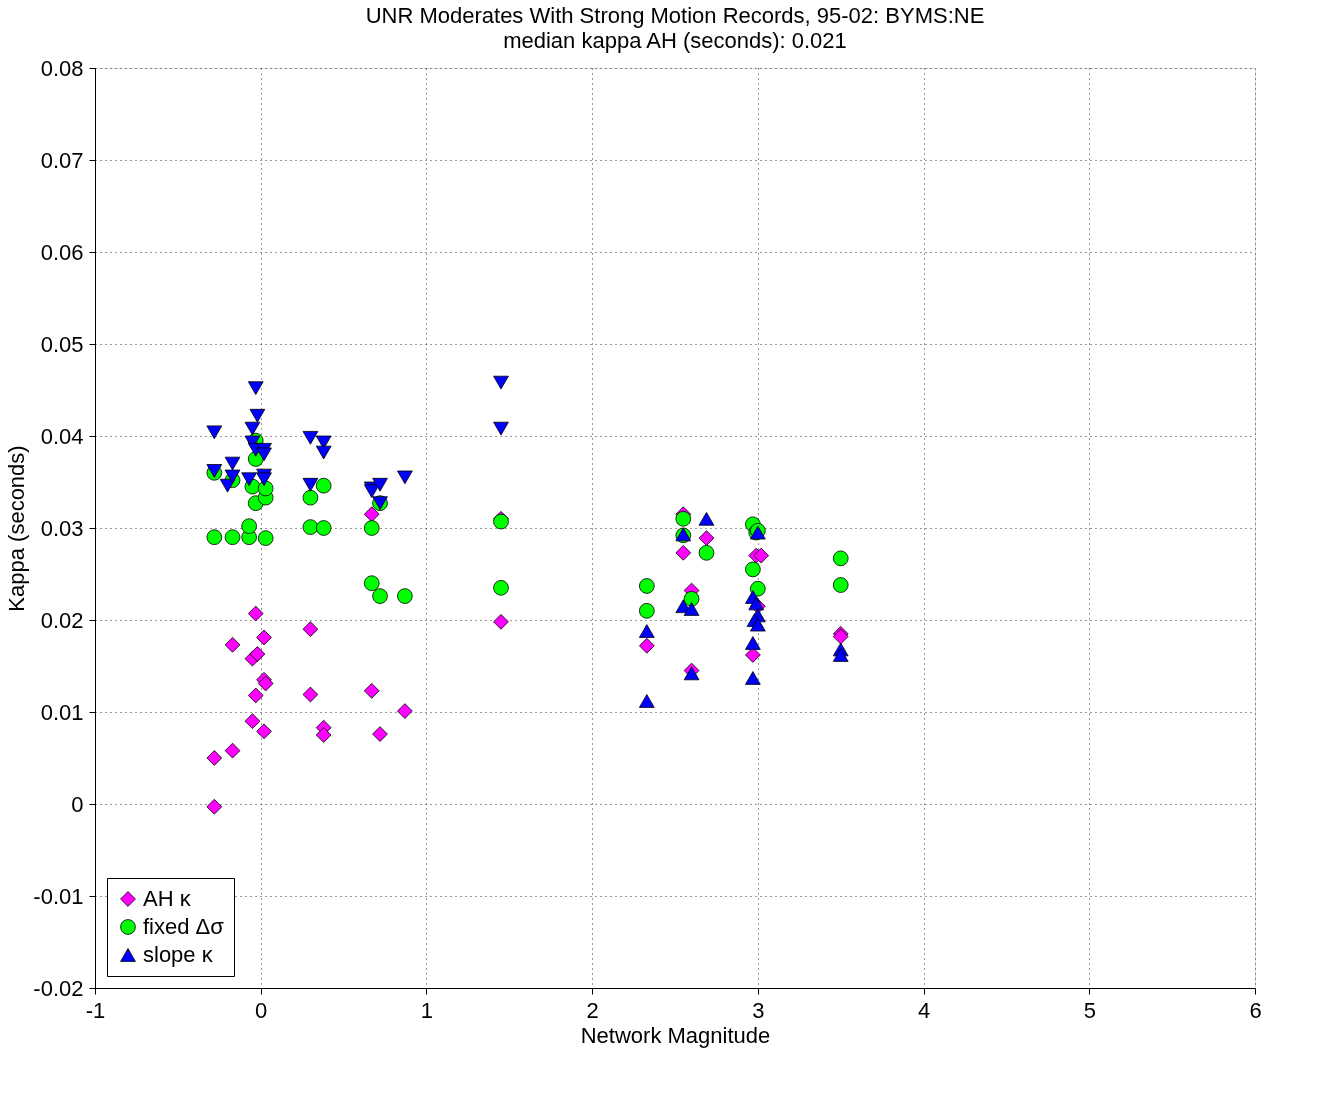 The image size is (1322, 1098). Describe the element at coordinates (62, 712) in the screenshot. I see `y-tick-label: 0.01` at that location.